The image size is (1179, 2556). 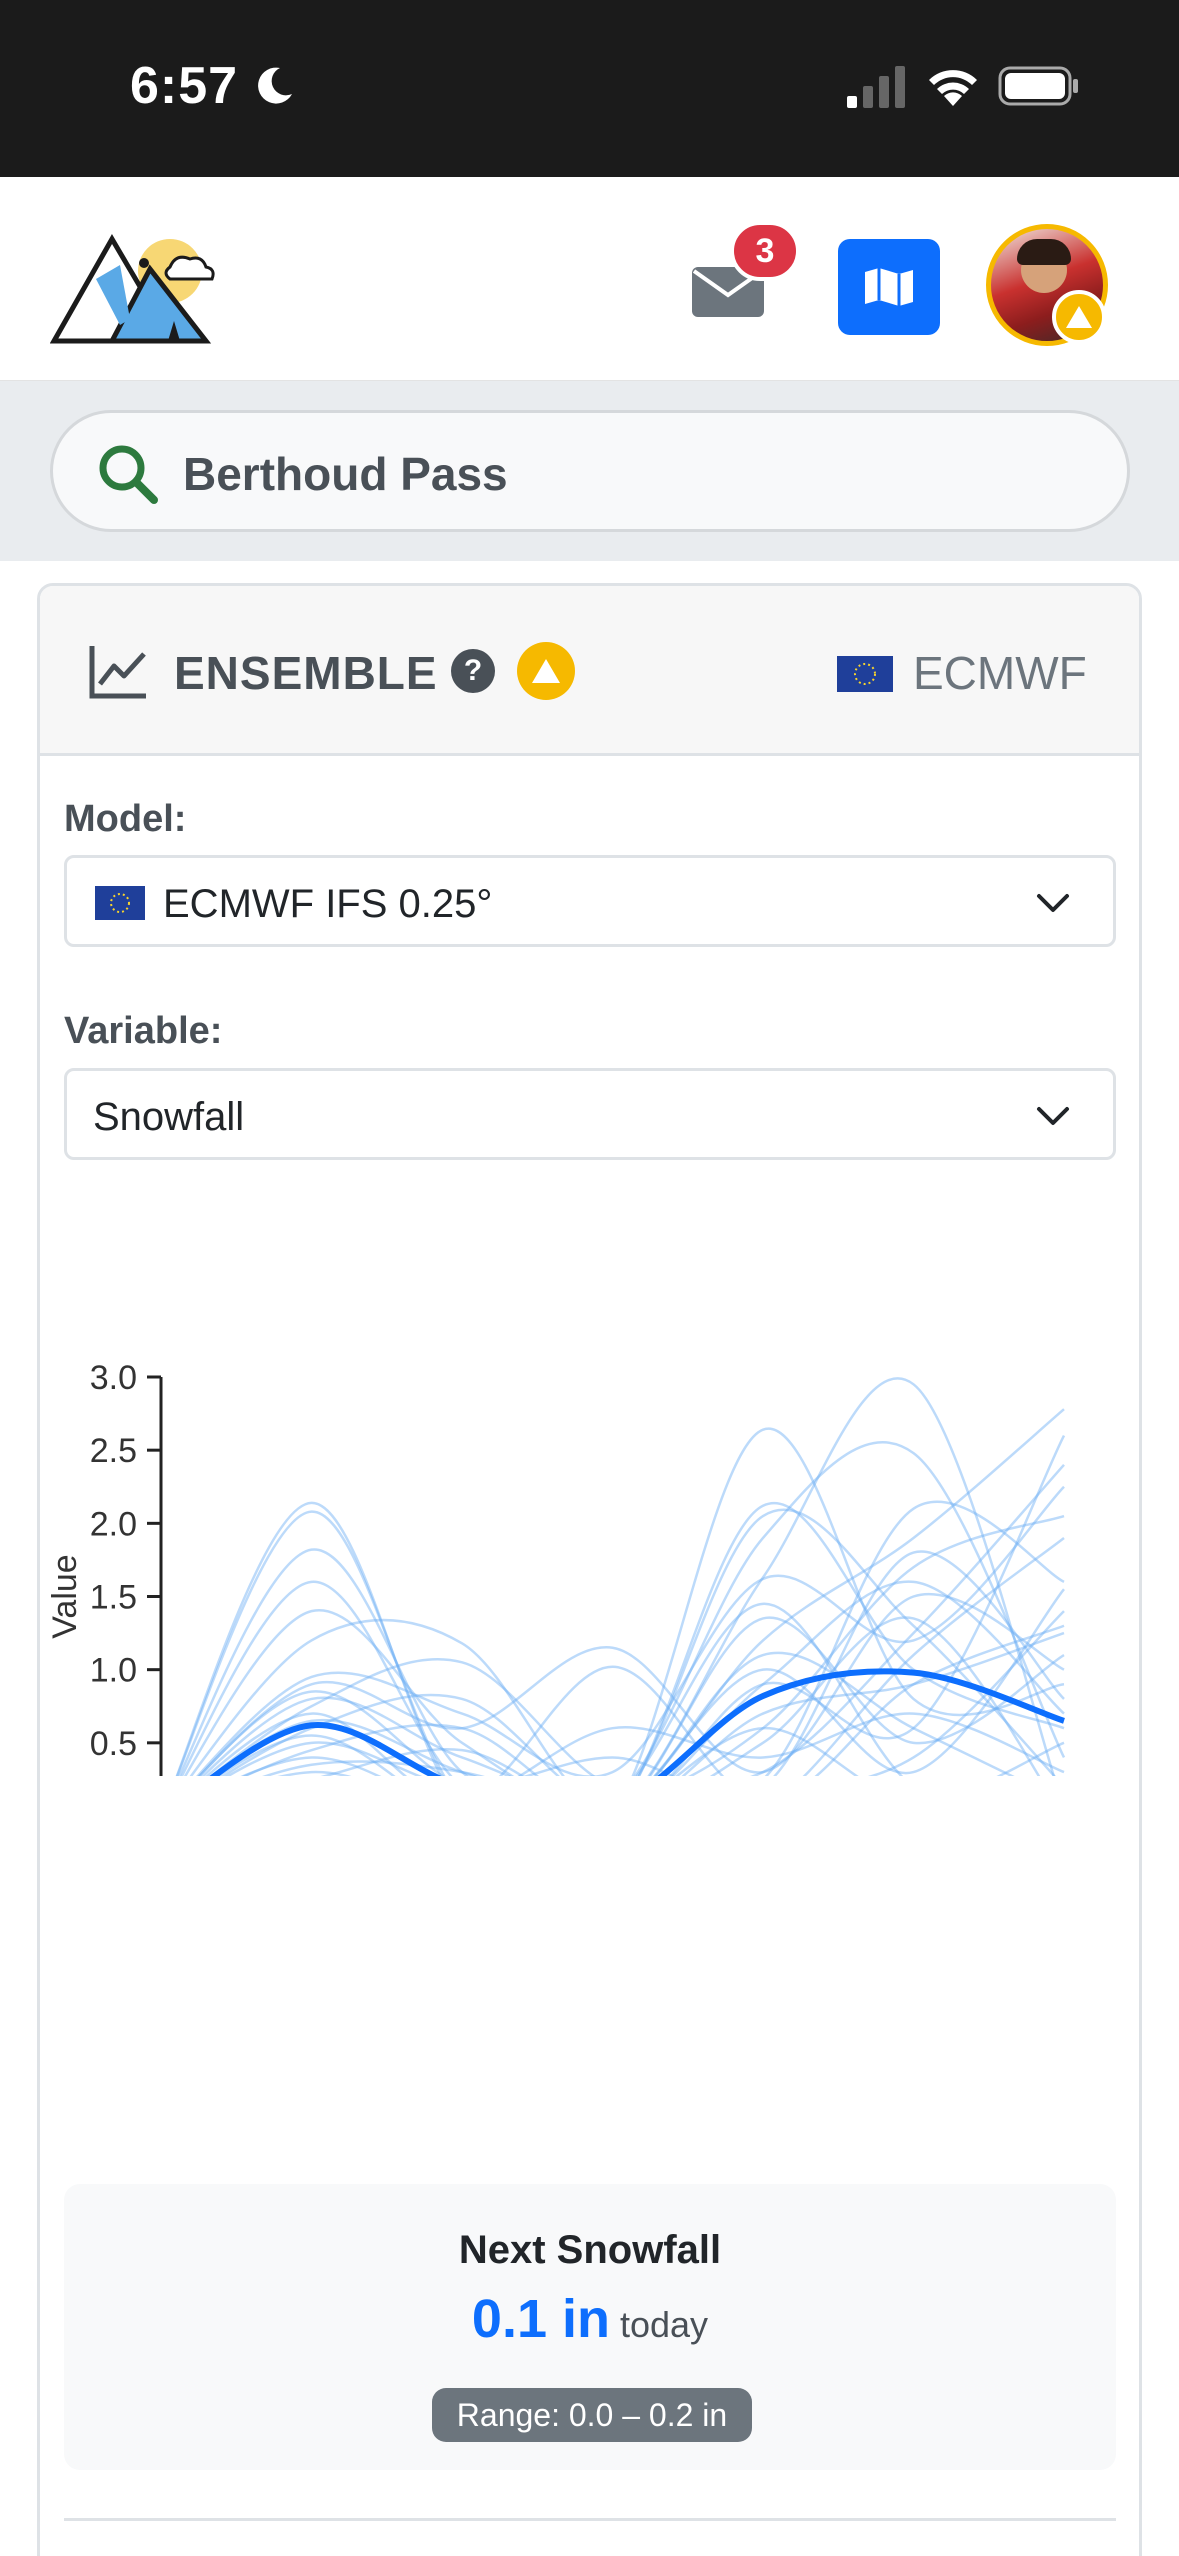 What do you see at coordinates (589, 671) in the screenshot?
I see `card-header: ENSEMBLE ? ECMWF` at bounding box center [589, 671].